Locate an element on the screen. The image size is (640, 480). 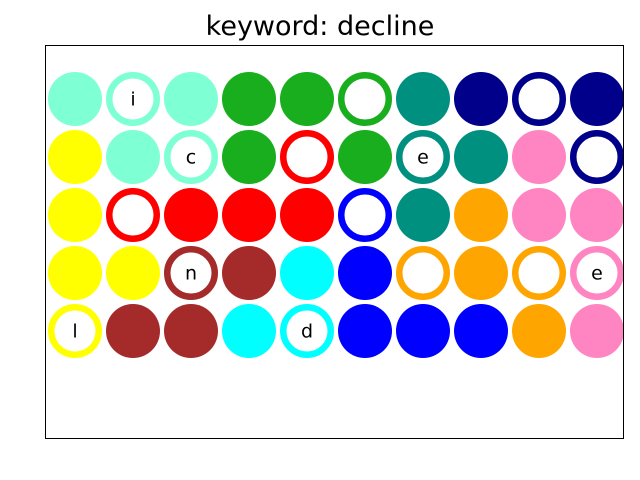
board-cell-r5-c7 is located at coordinates (423, 331).